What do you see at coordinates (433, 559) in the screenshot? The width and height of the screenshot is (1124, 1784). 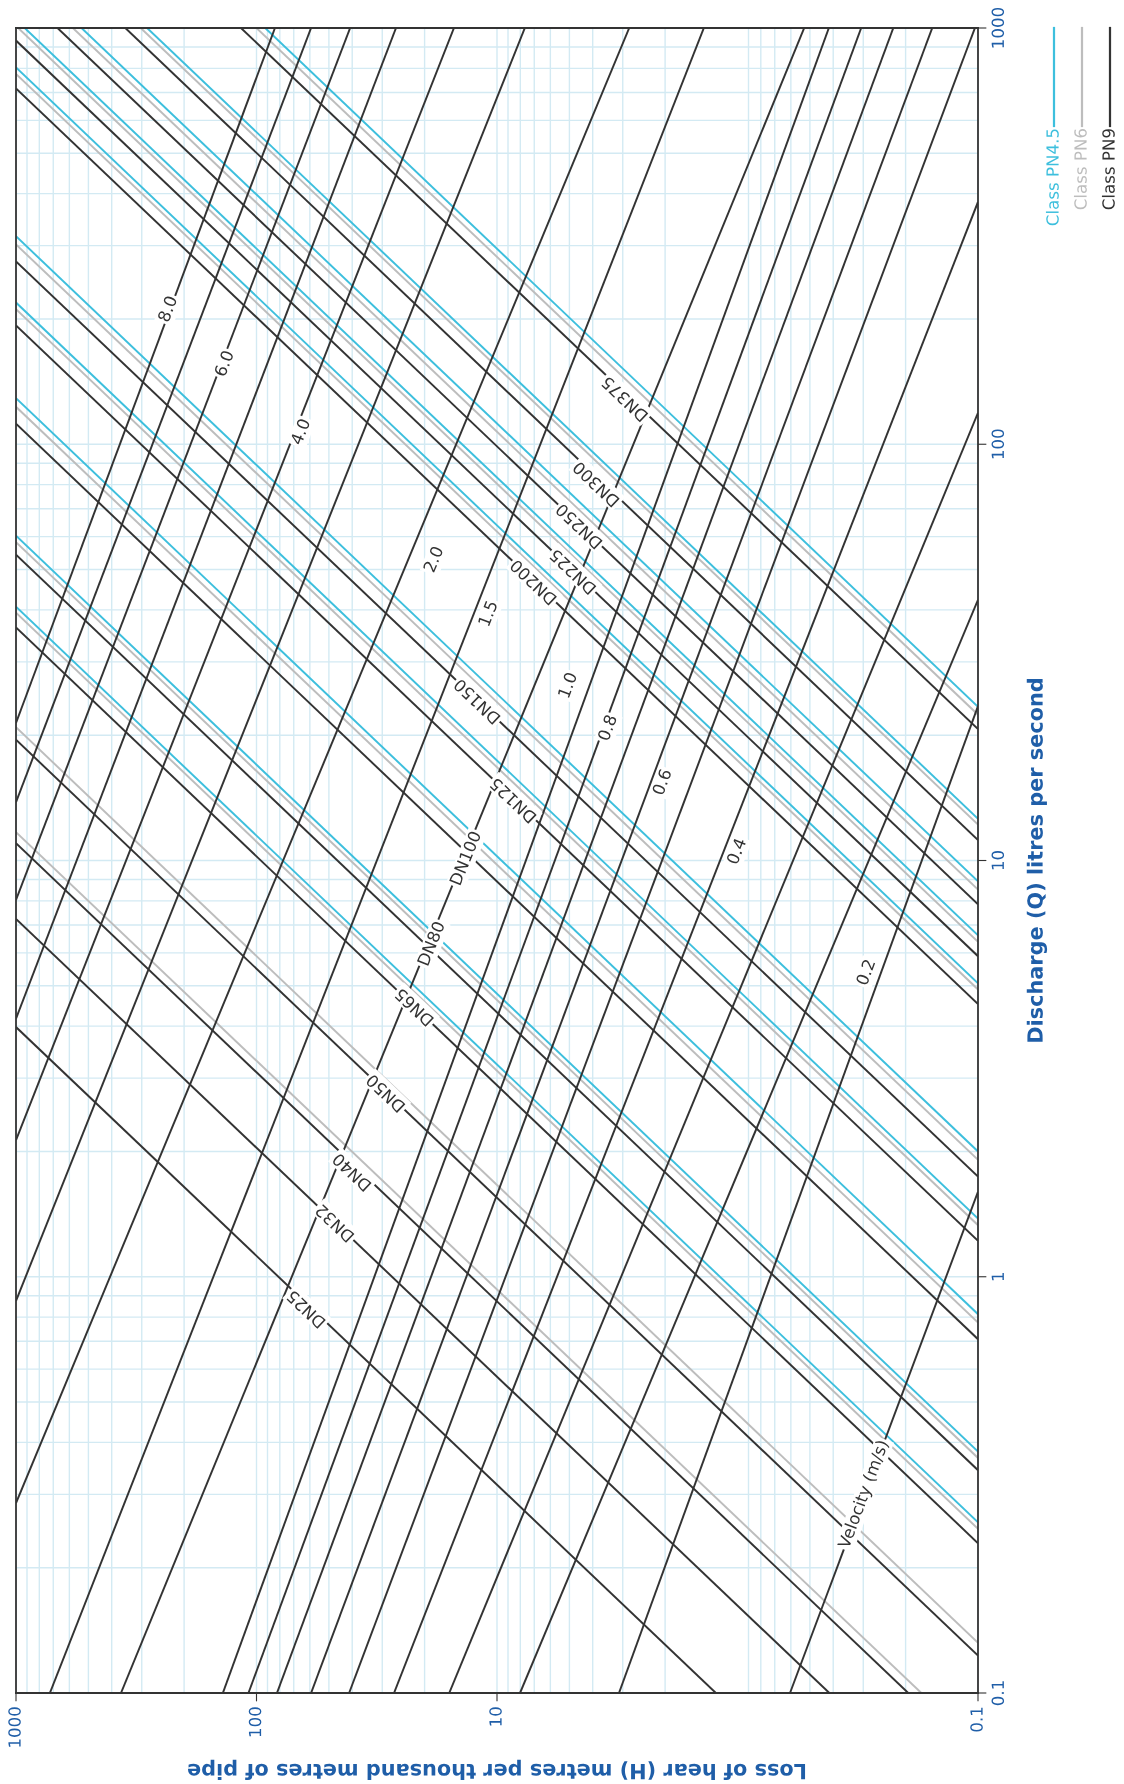 I see `annotation: 2.0` at bounding box center [433, 559].